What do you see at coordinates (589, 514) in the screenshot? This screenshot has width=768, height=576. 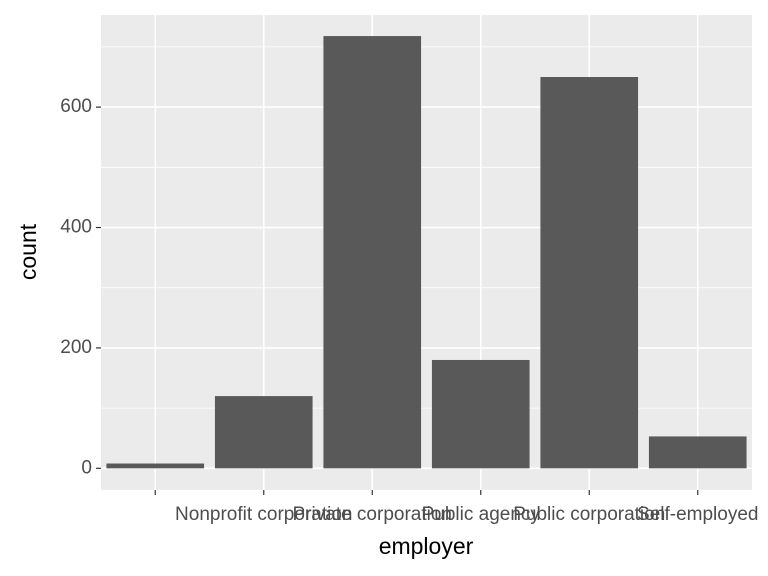 I see `x-tick-label: Public corporation` at bounding box center [589, 514].